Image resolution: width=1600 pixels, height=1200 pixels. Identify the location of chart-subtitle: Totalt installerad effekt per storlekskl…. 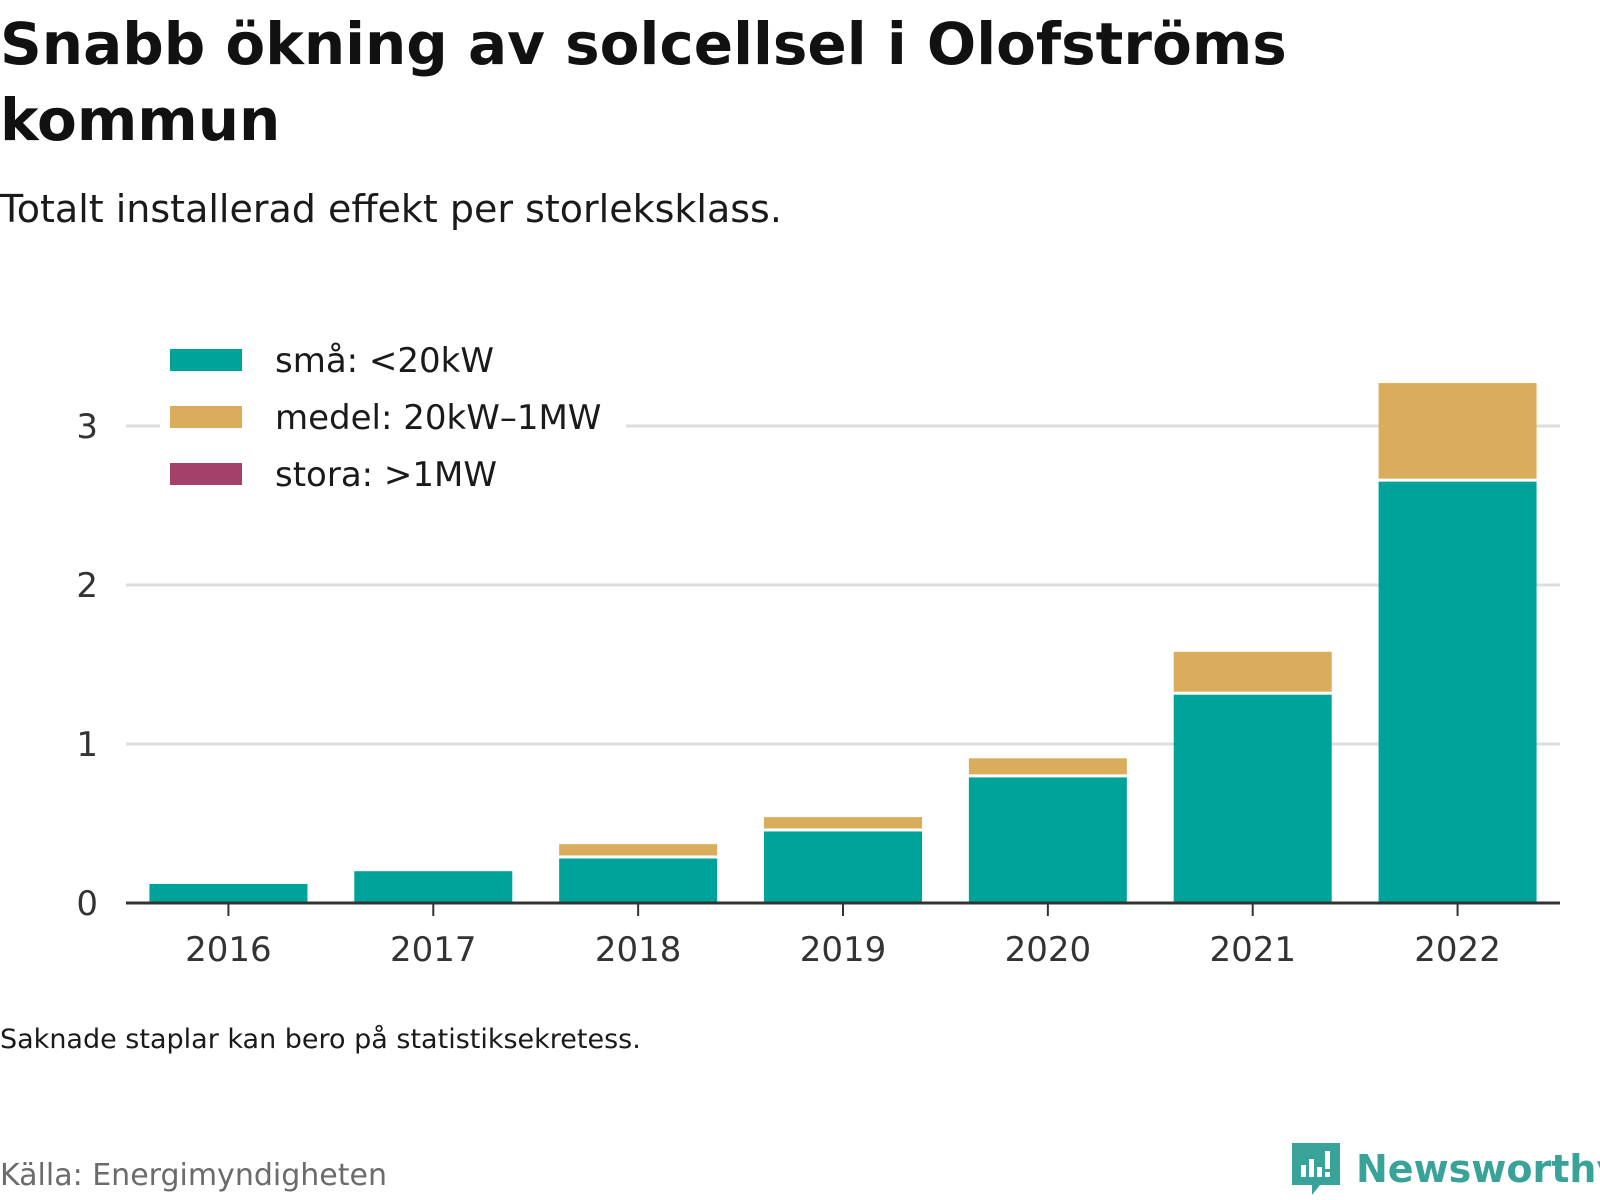
(391, 209).